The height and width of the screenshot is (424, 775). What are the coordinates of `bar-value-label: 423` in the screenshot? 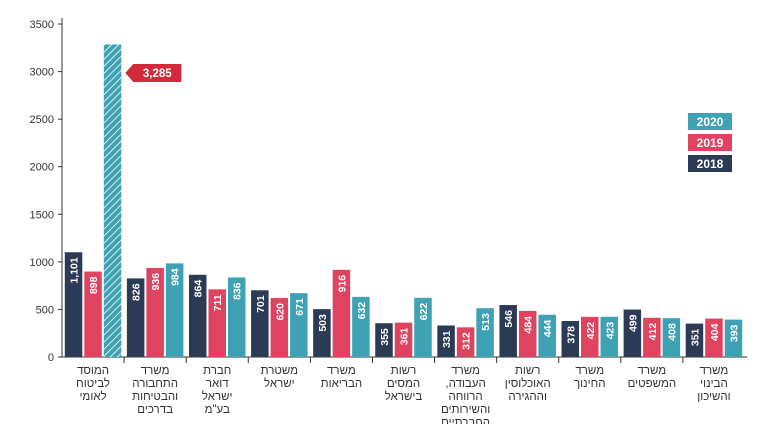 It's located at (610, 331).